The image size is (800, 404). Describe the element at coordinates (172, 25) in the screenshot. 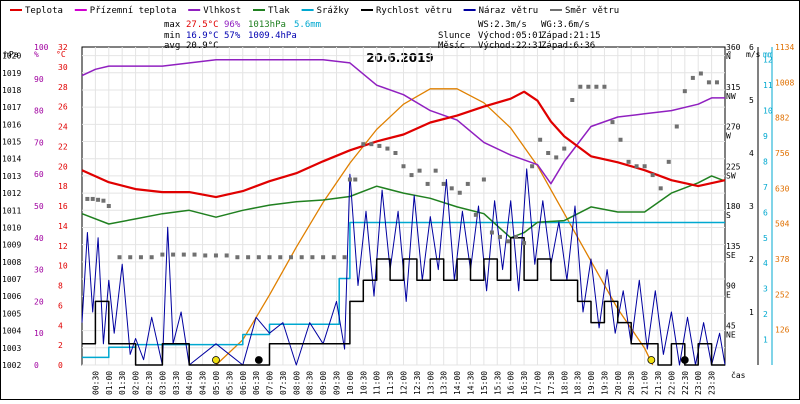

I see `stat-max-label: max` at that location.